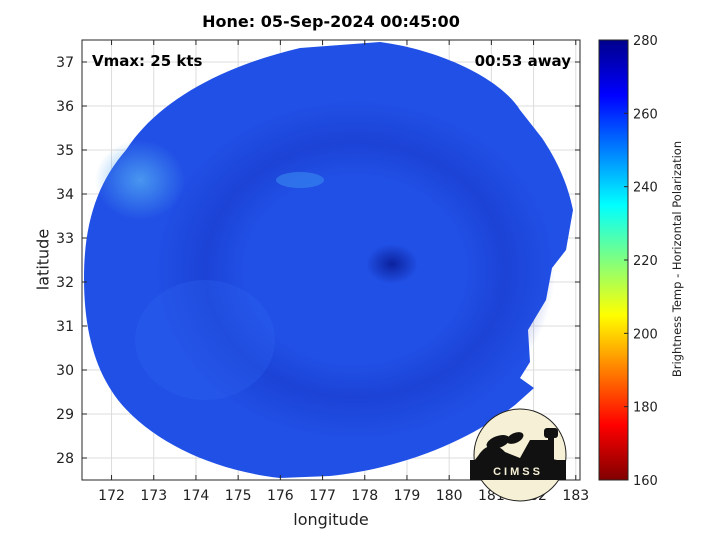 This screenshot has width=720, height=540. Describe the element at coordinates (645, 334) in the screenshot. I see `colorbar-tick-label: 200` at that location.